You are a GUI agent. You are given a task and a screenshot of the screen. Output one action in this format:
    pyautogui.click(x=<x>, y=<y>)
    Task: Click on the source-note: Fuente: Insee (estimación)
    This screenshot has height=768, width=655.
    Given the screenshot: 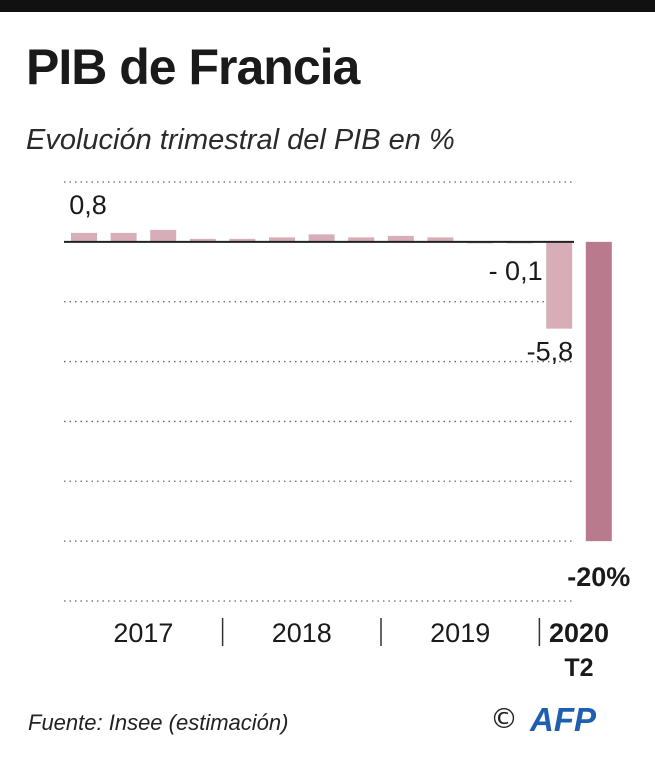 What is the action you would take?
    pyautogui.click(x=158, y=722)
    